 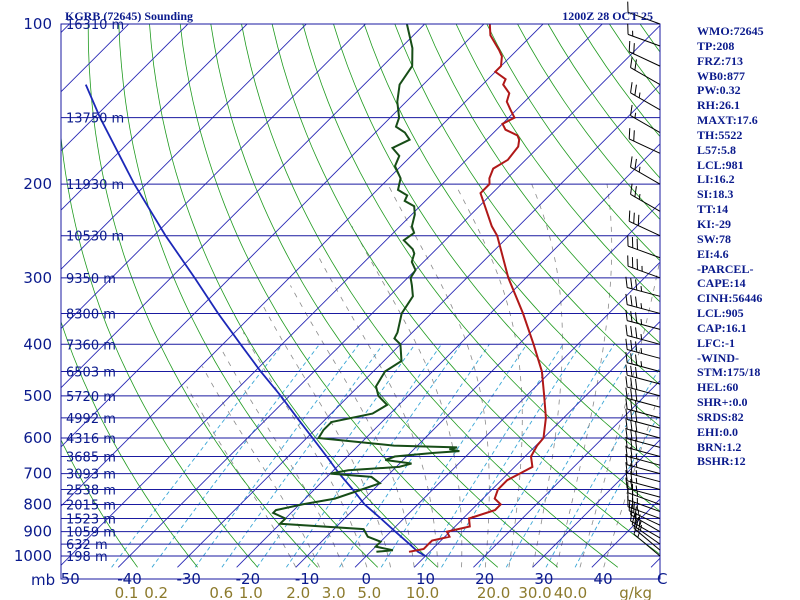 What do you see at coordinates (635, 592) in the screenshot?
I see `mixing-ratio-unit: g/kg` at bounding box center [635, 592].